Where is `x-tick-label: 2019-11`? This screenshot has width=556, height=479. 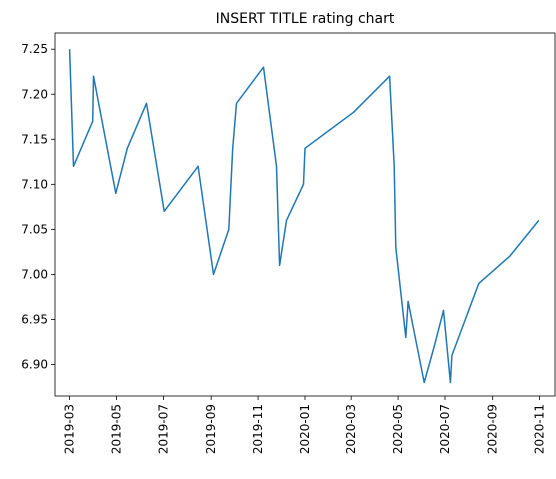 x-tick-label: 2019-11 is located at coordinates (258, 429).